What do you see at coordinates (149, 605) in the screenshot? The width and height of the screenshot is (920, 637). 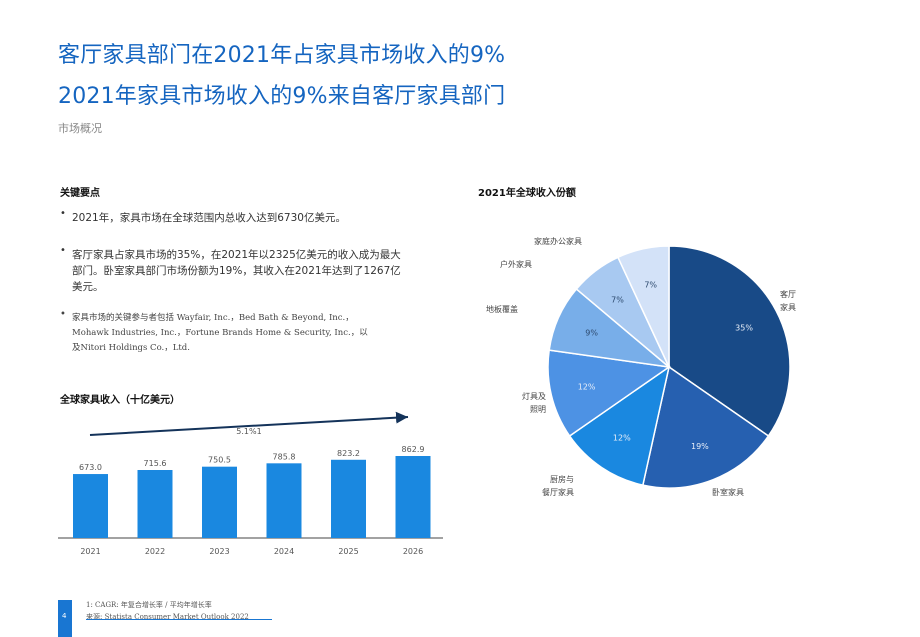 I see `footnote-cagr: 1: CAGR: 年复合增长率 / 平均年增长率` at bounding box center [149, 605].